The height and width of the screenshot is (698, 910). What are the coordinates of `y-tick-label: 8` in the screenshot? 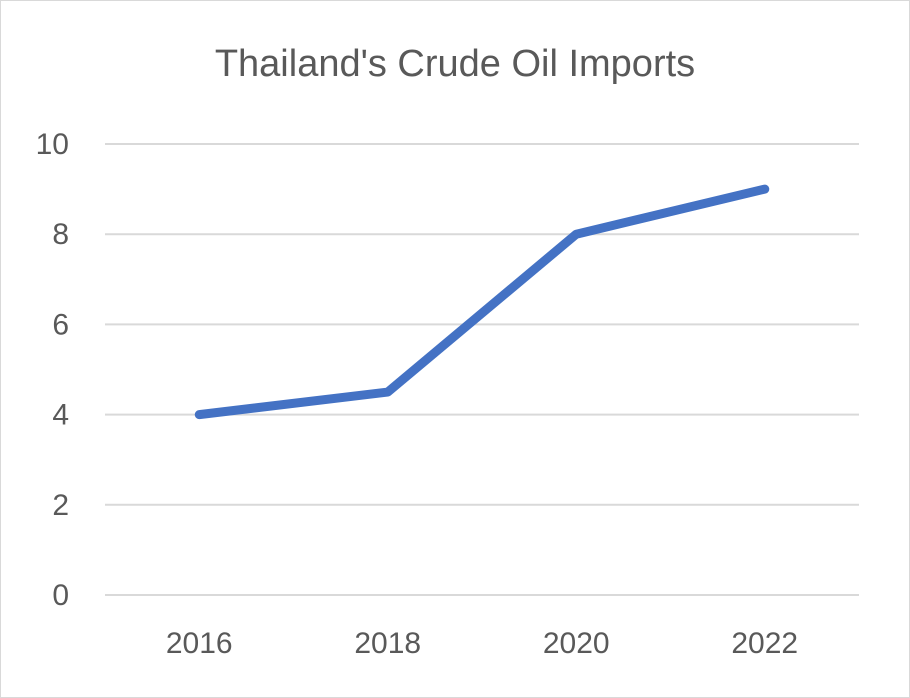 It's located at (60, 234).